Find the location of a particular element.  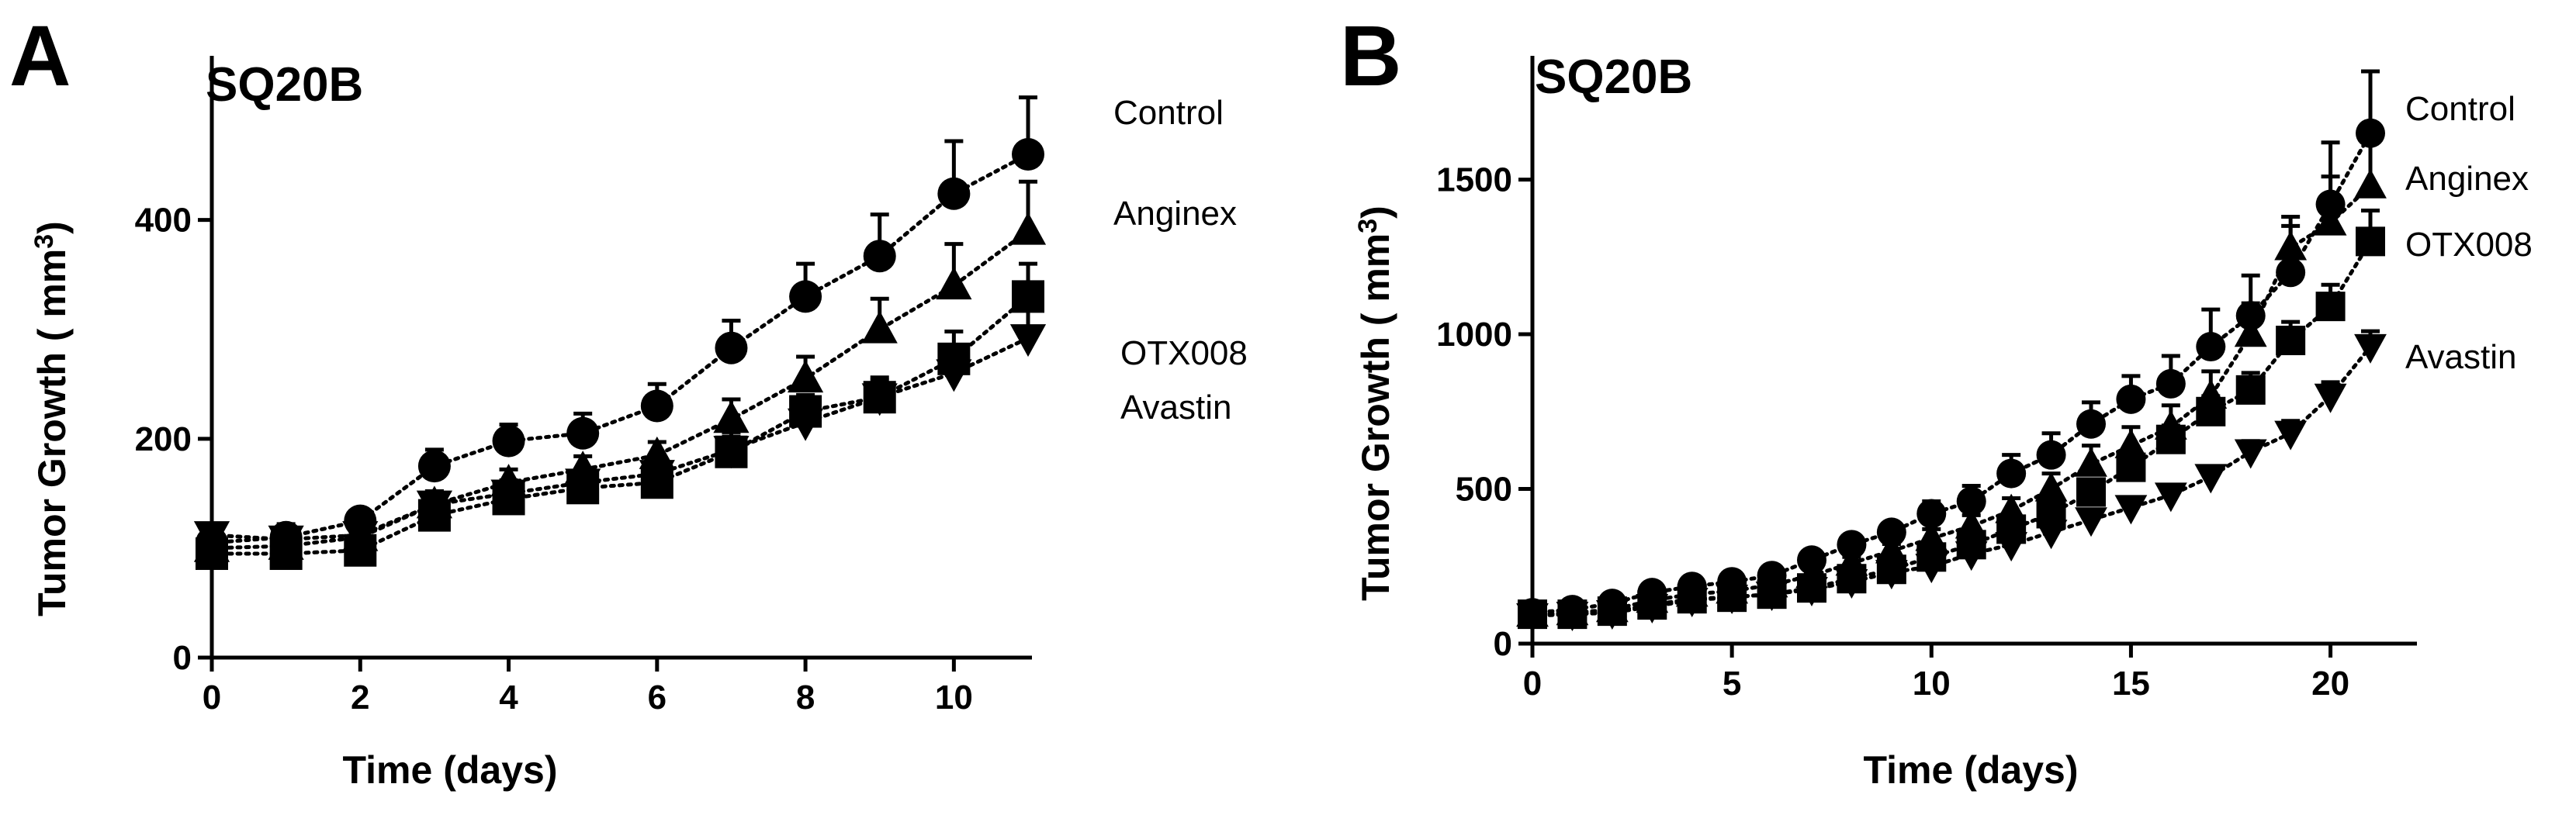

panel-b-y-tick-label: 1500 is located at coordinates (1474, 180).